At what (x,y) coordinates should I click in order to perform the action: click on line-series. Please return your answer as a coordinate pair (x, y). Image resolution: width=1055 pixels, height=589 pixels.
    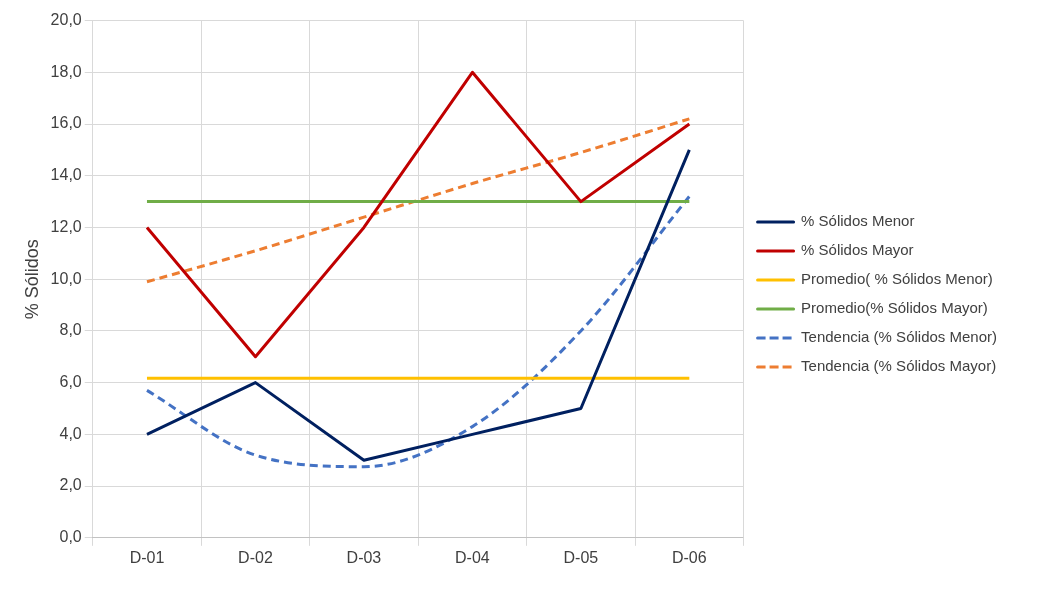
    Looking at the image, I should click on (418, 200).